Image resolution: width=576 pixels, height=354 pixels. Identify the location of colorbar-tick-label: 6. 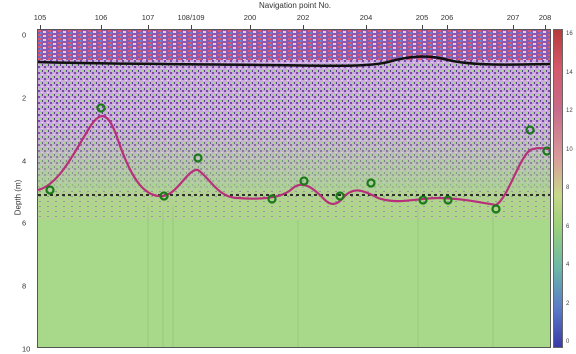
(568, 226).